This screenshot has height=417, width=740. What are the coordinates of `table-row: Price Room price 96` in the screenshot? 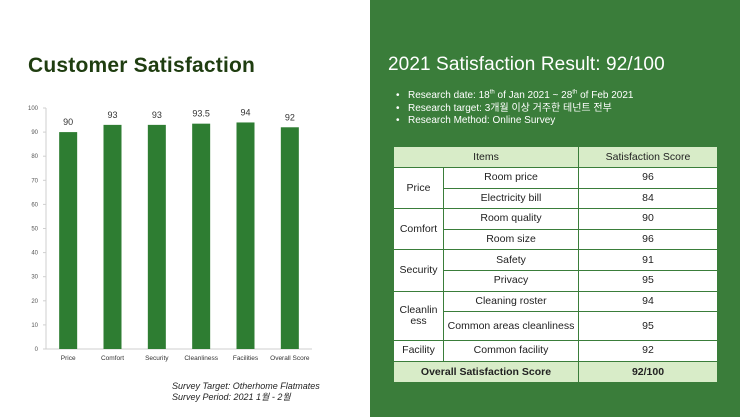 It's located at (555, 188).